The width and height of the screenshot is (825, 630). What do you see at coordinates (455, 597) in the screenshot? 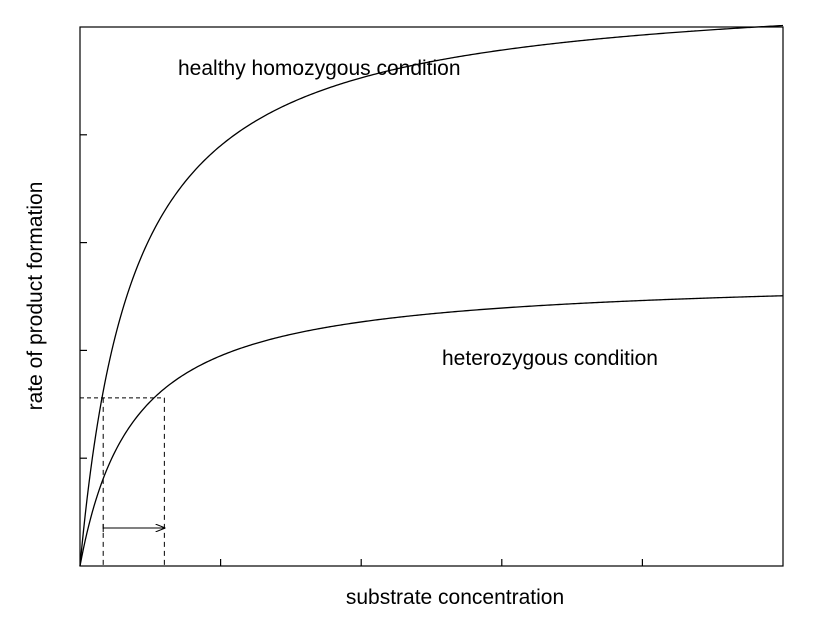
I see `x-axis-label: substrate concentration` at bounding box center [455, 597].